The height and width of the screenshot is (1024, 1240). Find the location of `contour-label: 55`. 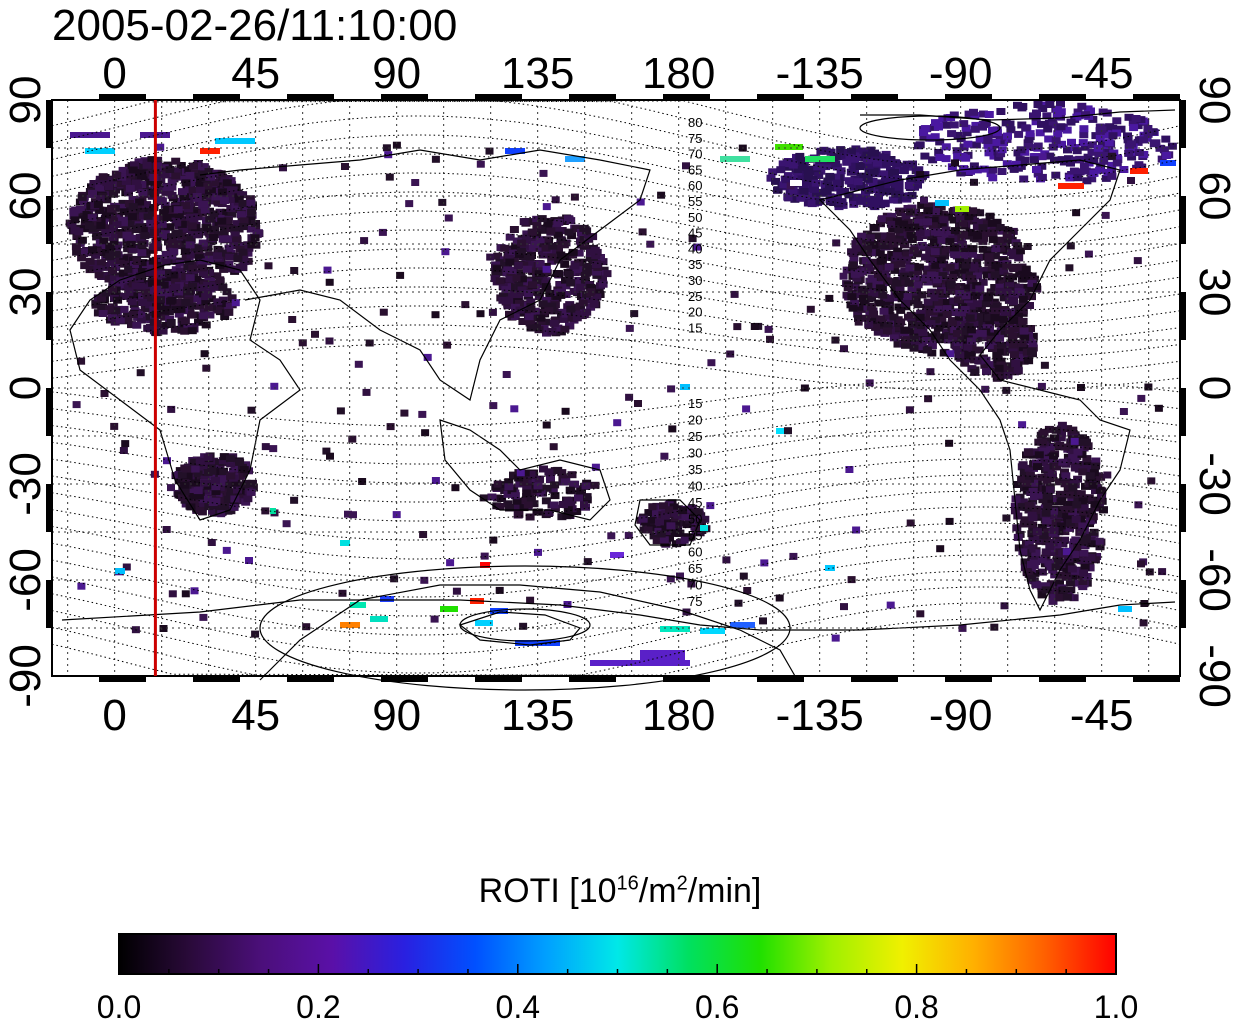

contour-label: 55 is located at coordinates (695, 535).